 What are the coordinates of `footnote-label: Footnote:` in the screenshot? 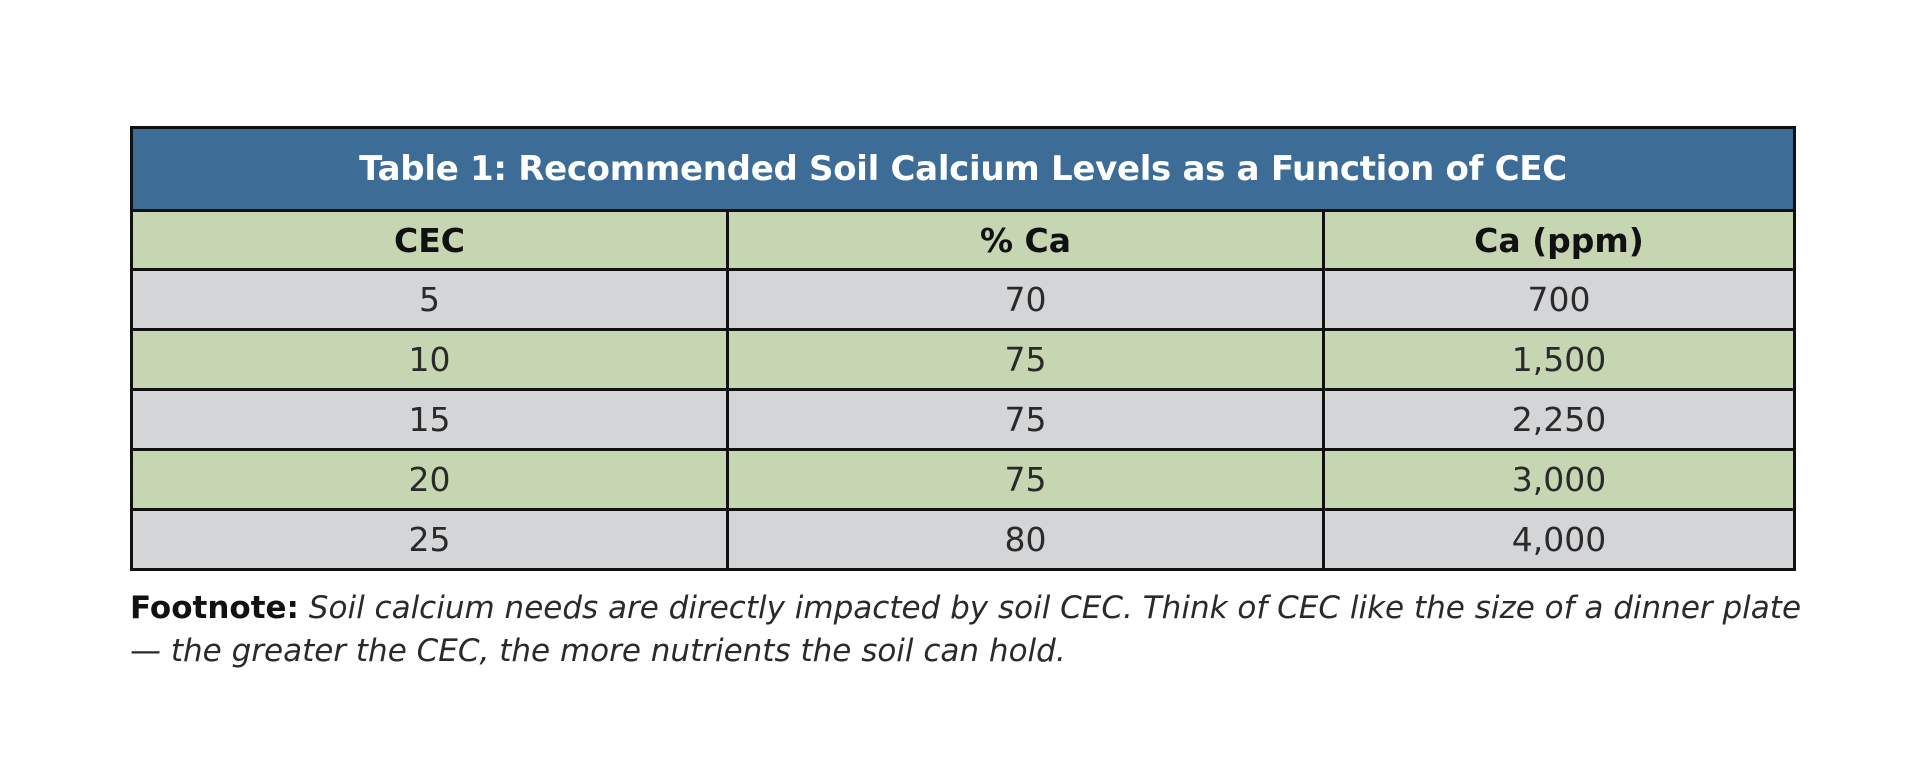 It's located at (214, 608).